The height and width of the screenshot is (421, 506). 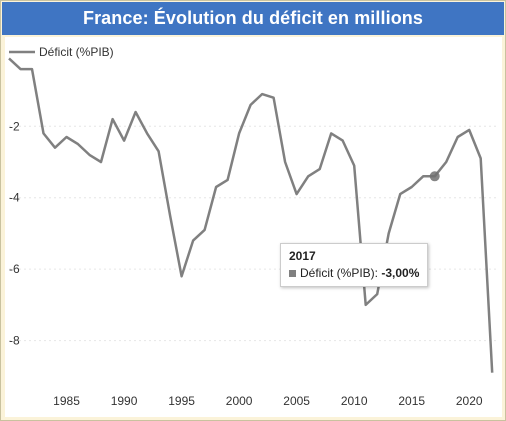 I want to click on x-tick-label: 2010, so click(x=354, y=401).